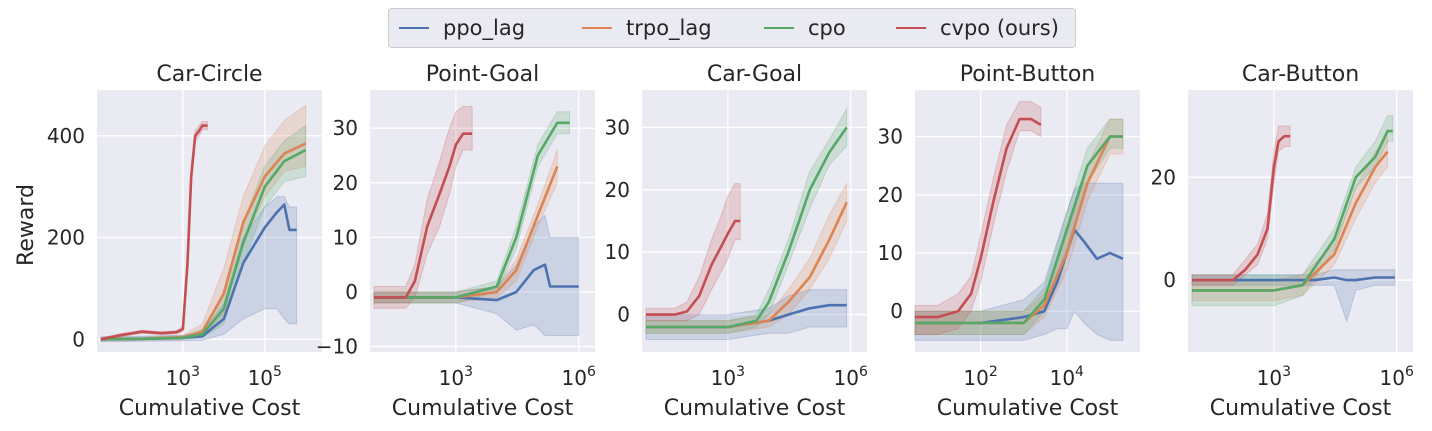  I want to click on panel-title: Point-Goal, so click(482, 74).